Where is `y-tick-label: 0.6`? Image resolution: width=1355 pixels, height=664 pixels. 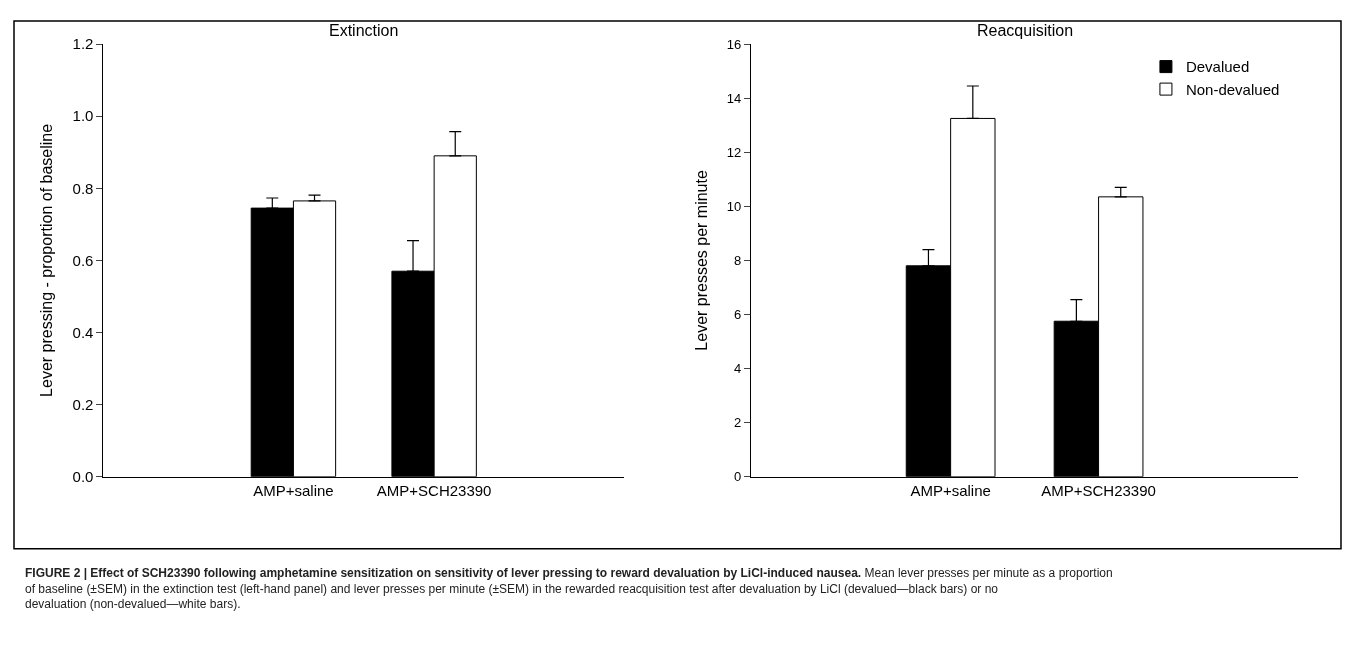 y-tick-label: 0.6 is located at coordinates (83, 260).